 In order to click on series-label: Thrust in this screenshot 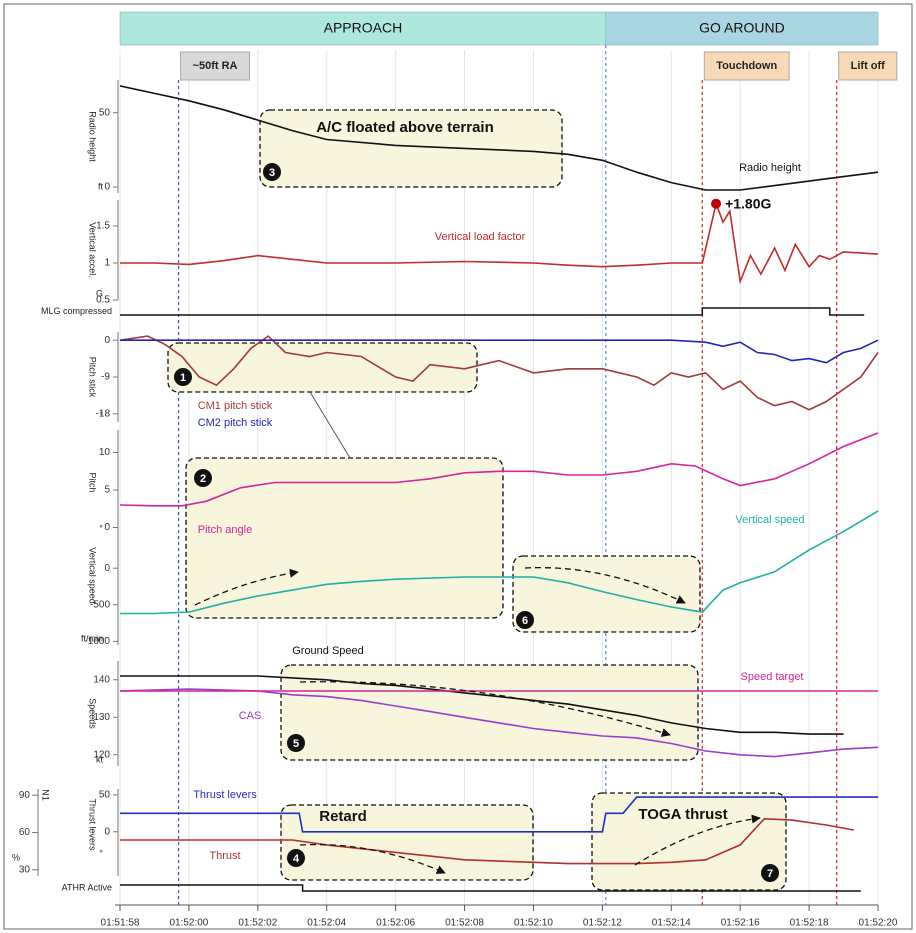, I will do `click(224, 856)`.